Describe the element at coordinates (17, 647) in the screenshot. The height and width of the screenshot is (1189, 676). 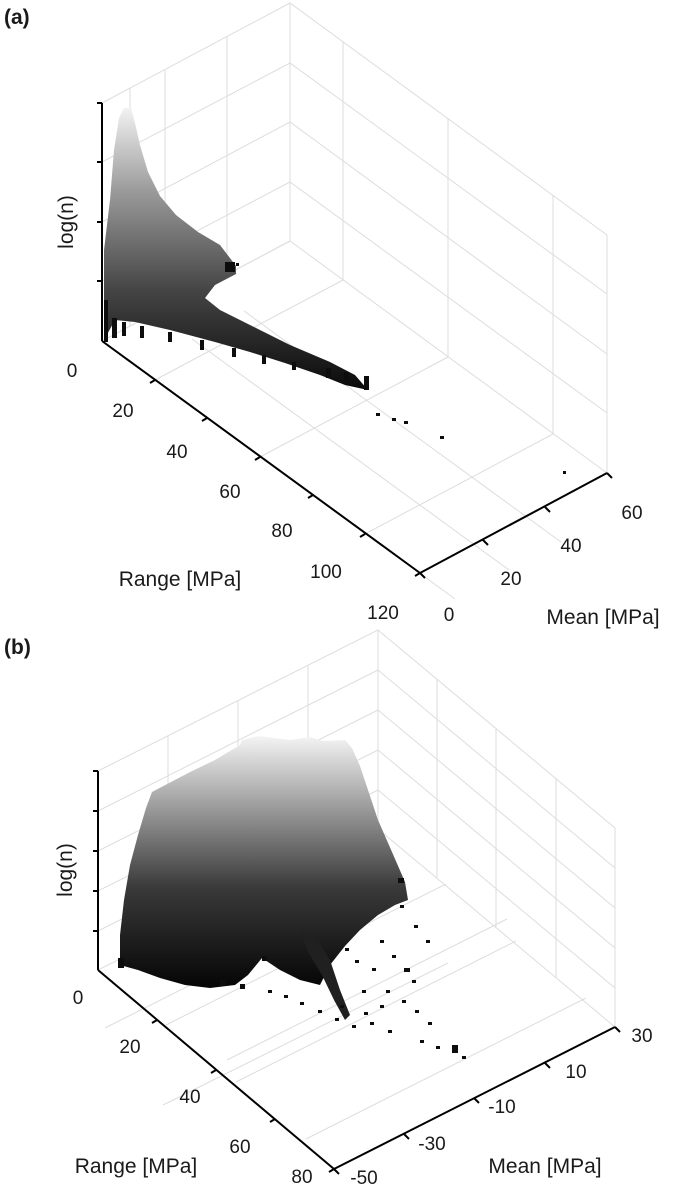
I see `panel-b-label: (b)` at that location.